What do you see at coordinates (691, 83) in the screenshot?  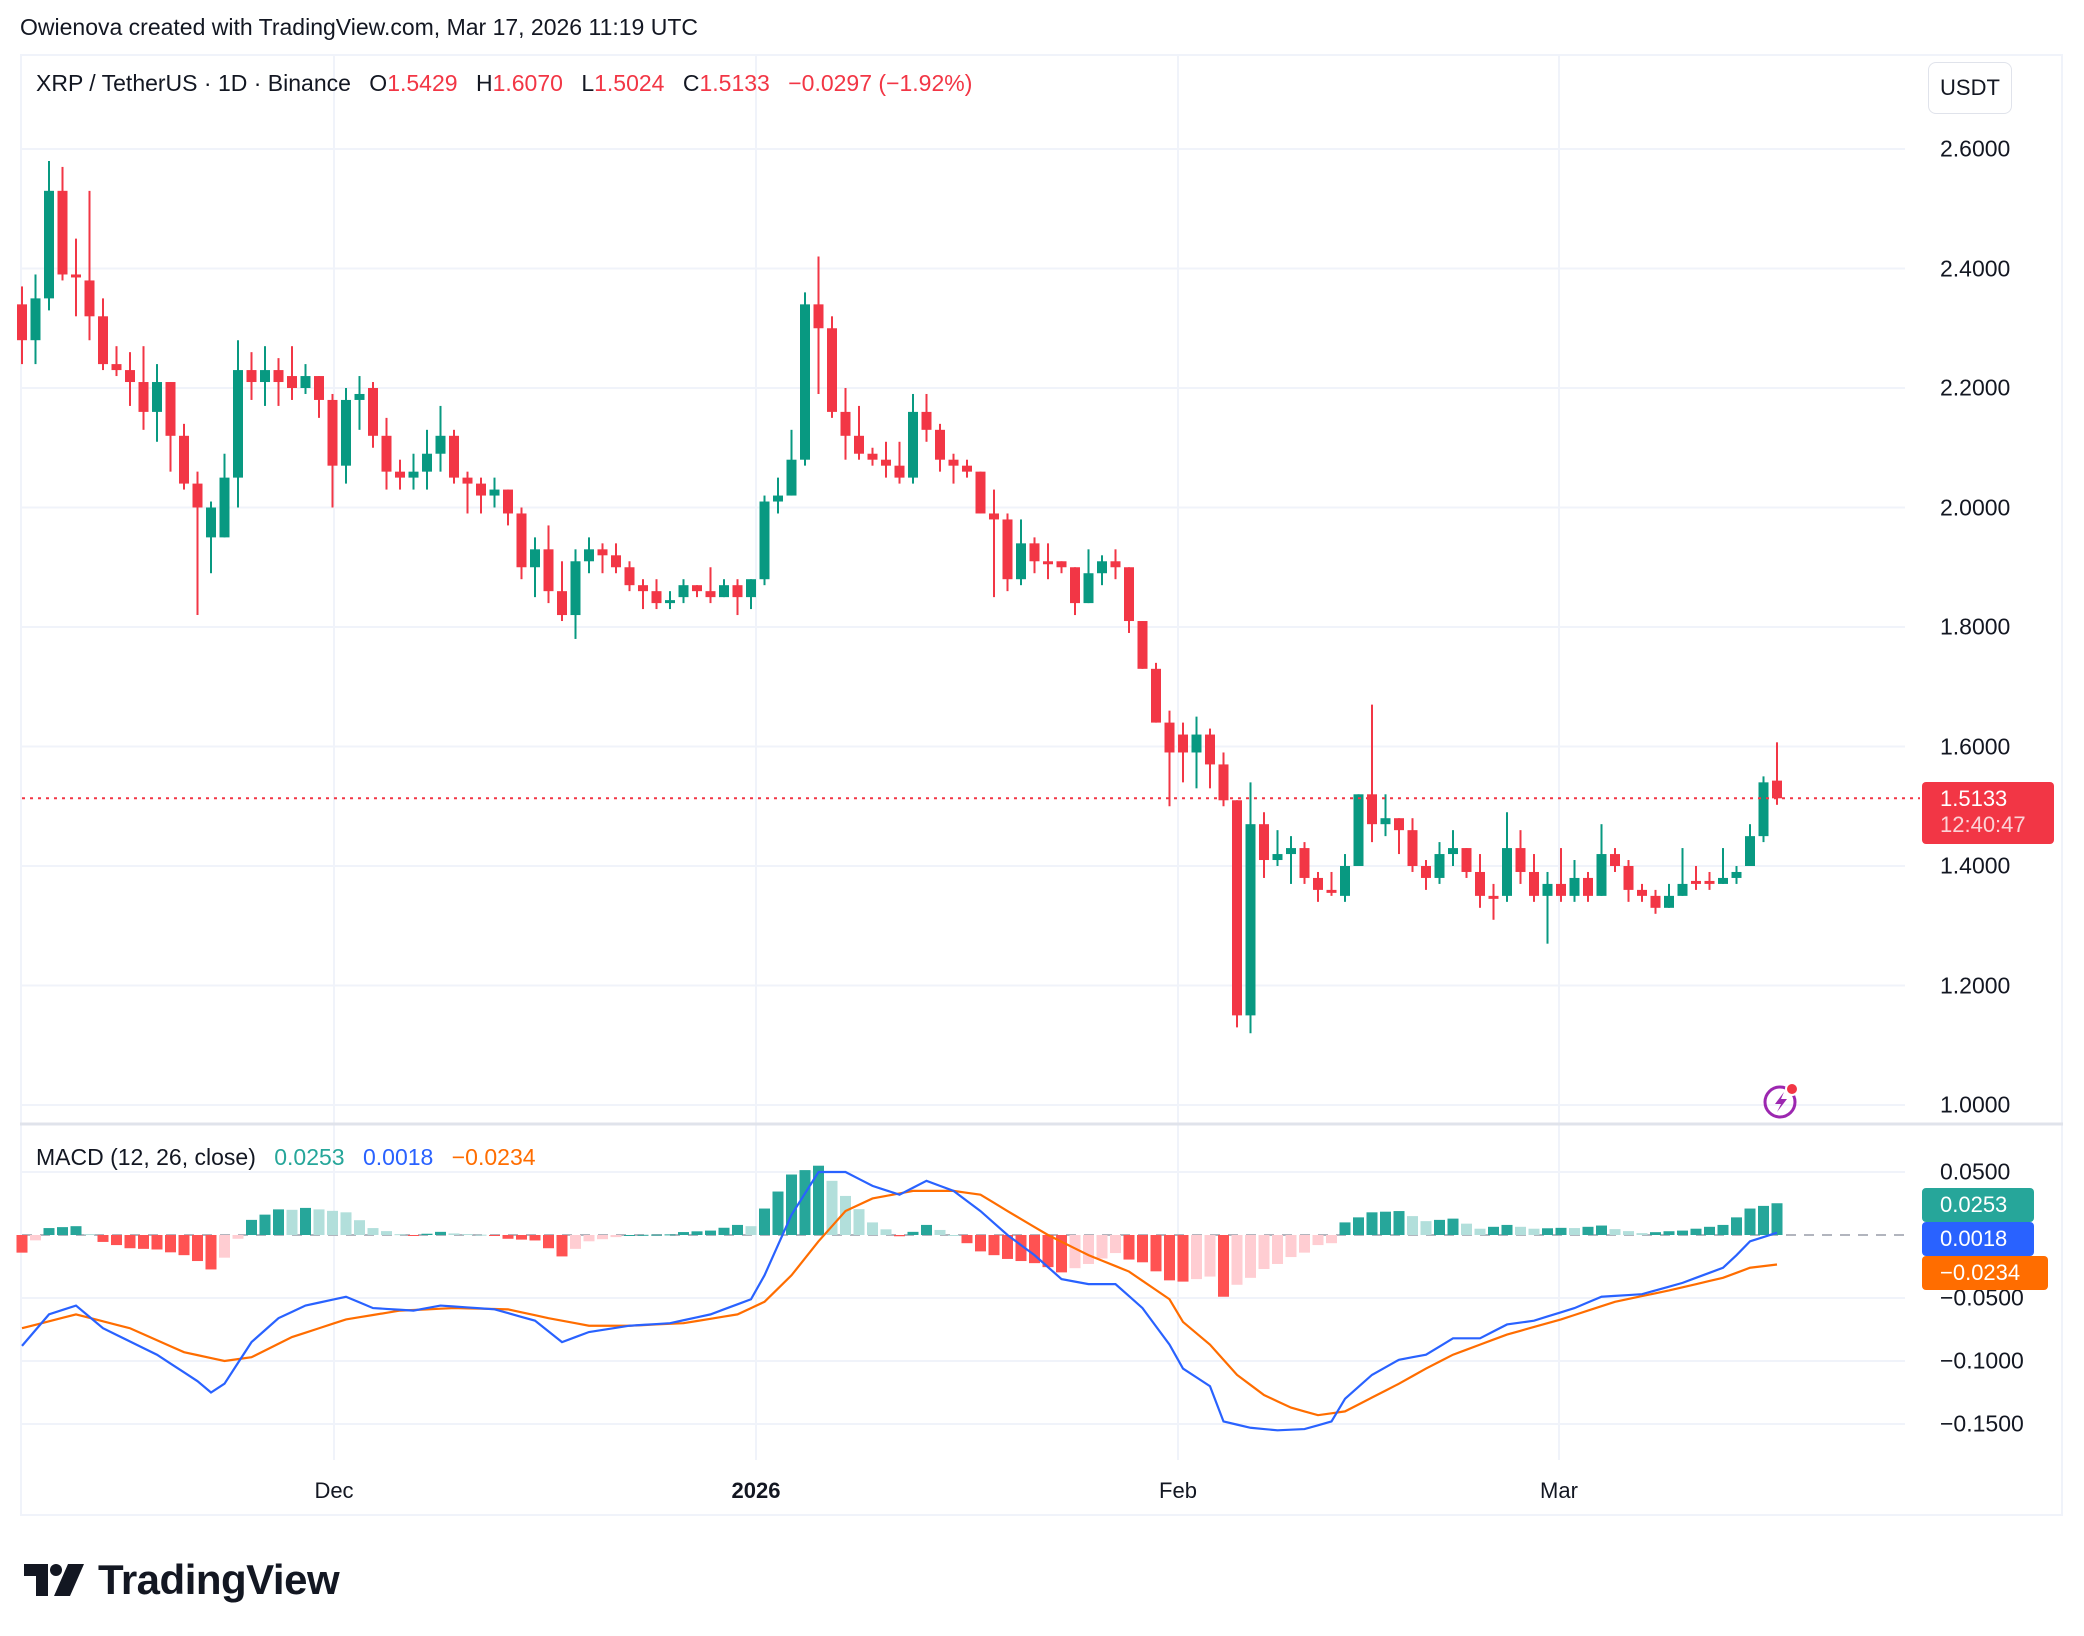 I see `close-label: C` at bounding box center [691, 83].